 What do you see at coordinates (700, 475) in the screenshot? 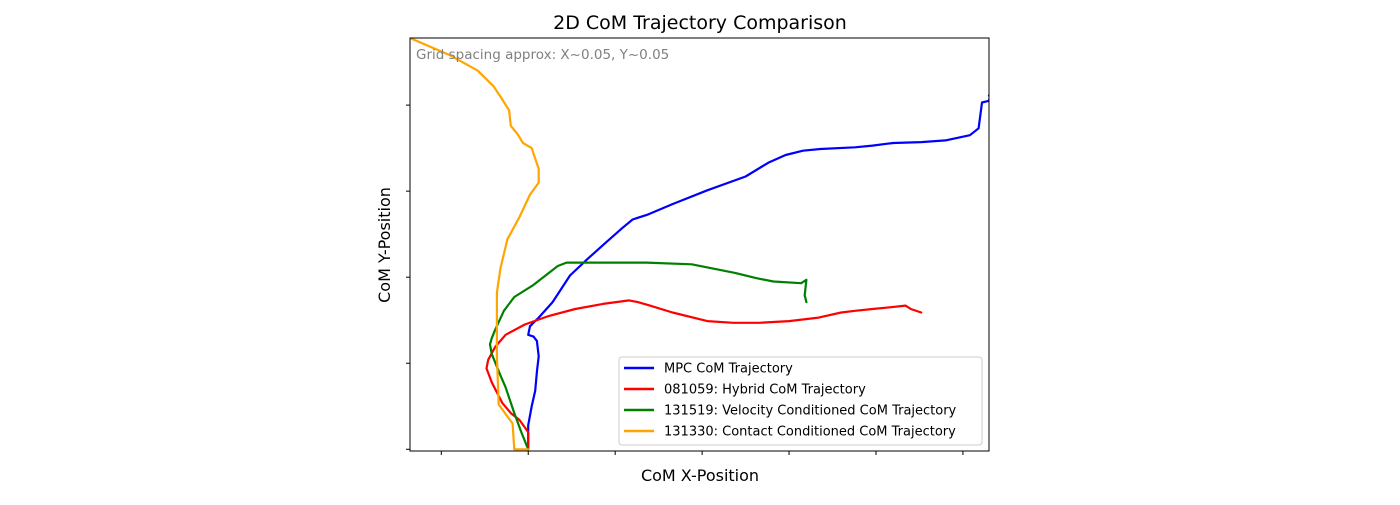
I see `x-axis-label: CoM X-Position` at bounding box center [700, 475].